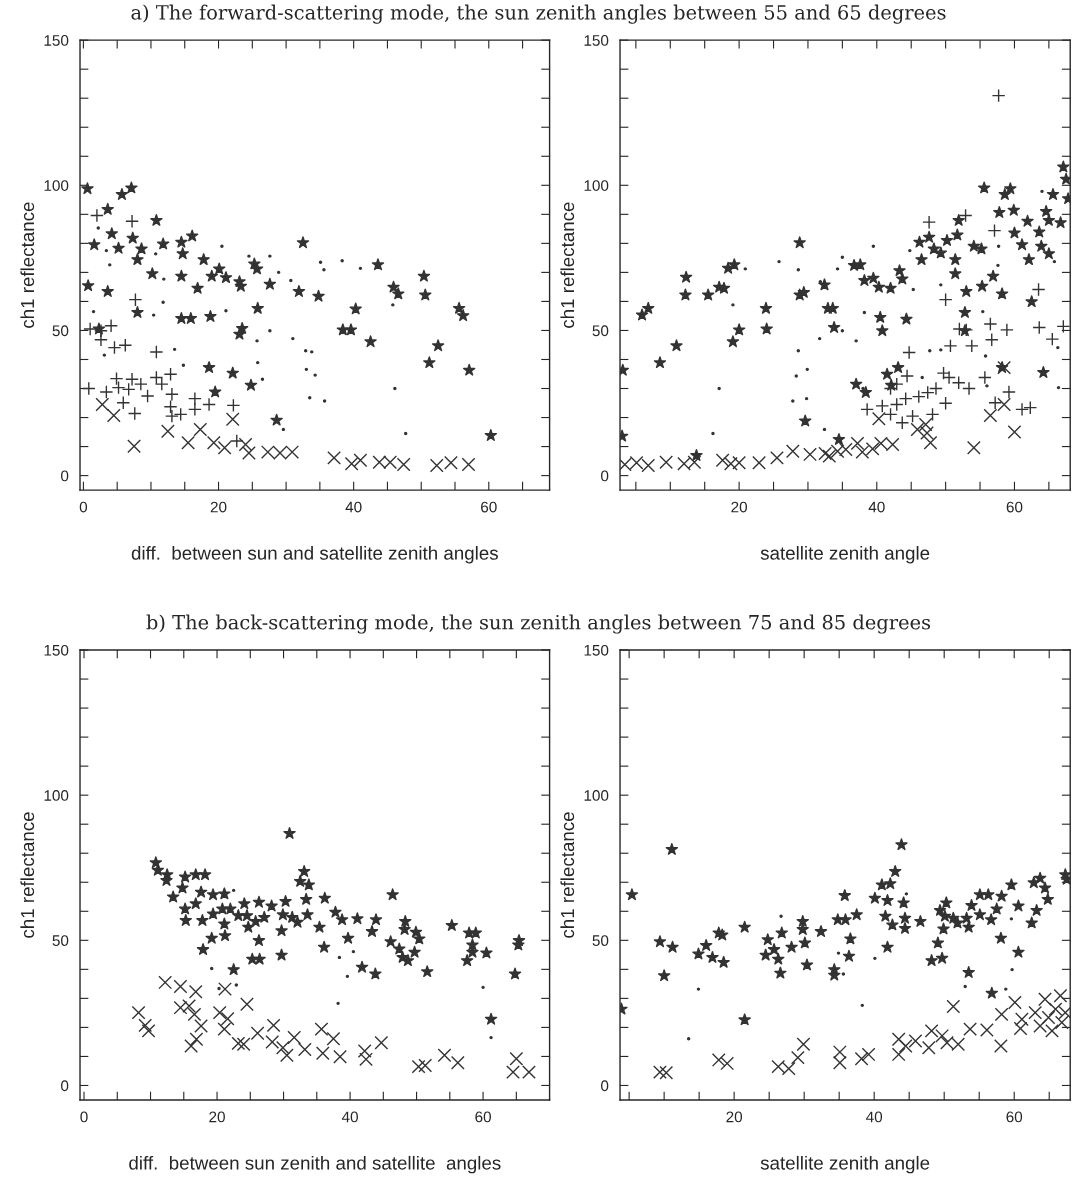  I want to click on x-axis-title: diff. between sun zenith and satellite angles, so click(315, 1164).